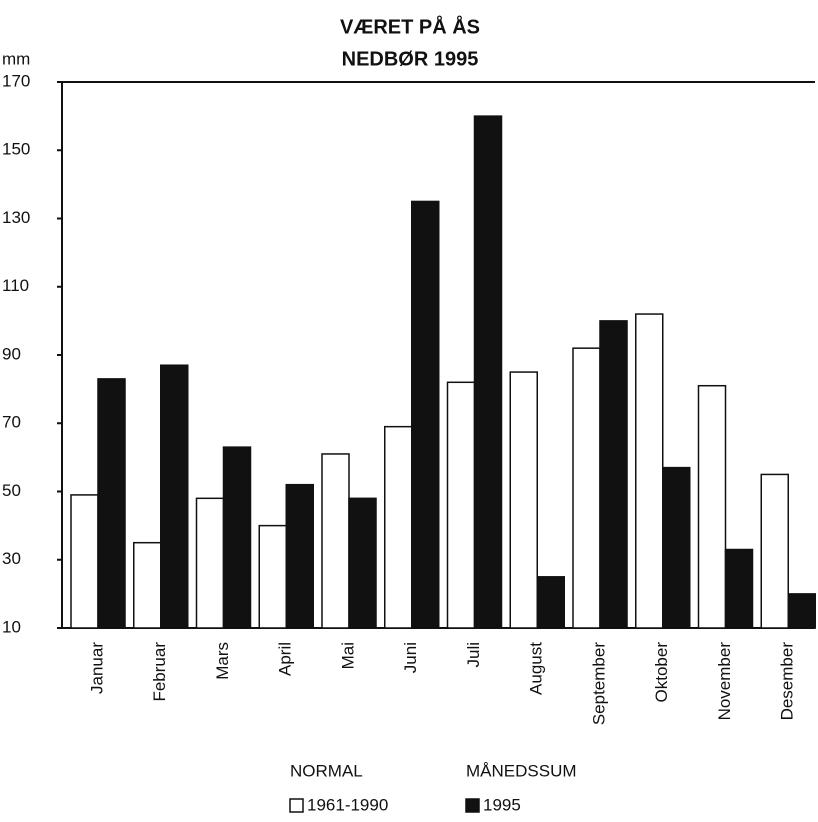  Describe the element at coordinates (96, 668) in the screenshot. I see `x-tick-label: Januar` at that location.